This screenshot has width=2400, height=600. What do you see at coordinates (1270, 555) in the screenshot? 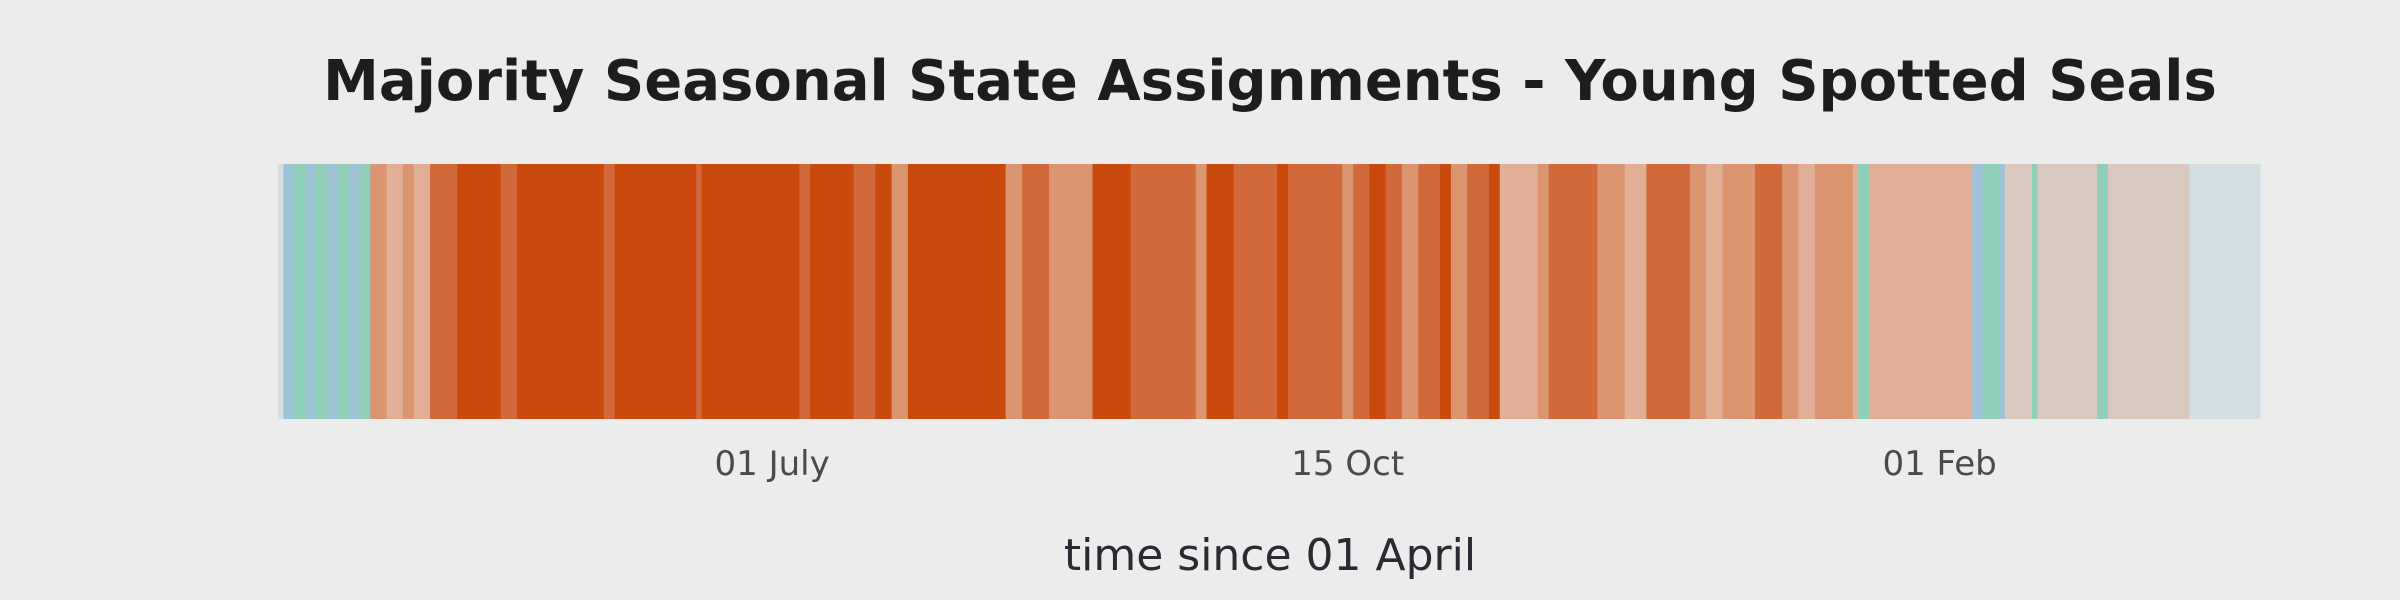
I see `x-axis-label: time since 01 April` at bounding box center [1270, 555].